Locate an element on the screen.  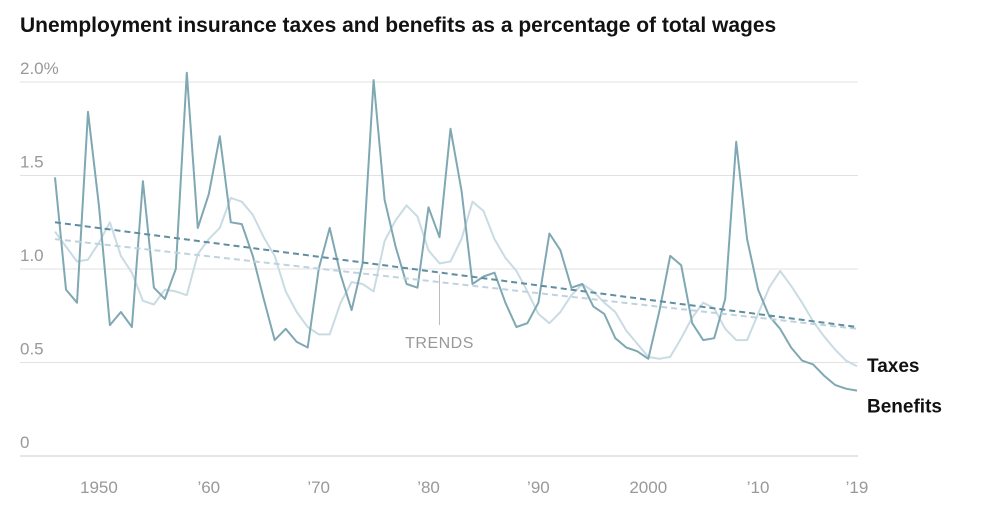
x-tick-label: ’80 is located at coordinates (428, 487).